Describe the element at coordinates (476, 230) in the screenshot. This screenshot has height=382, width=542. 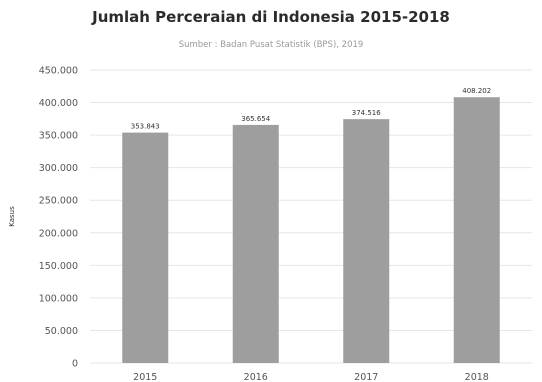
I see `bar-2018` at that location.